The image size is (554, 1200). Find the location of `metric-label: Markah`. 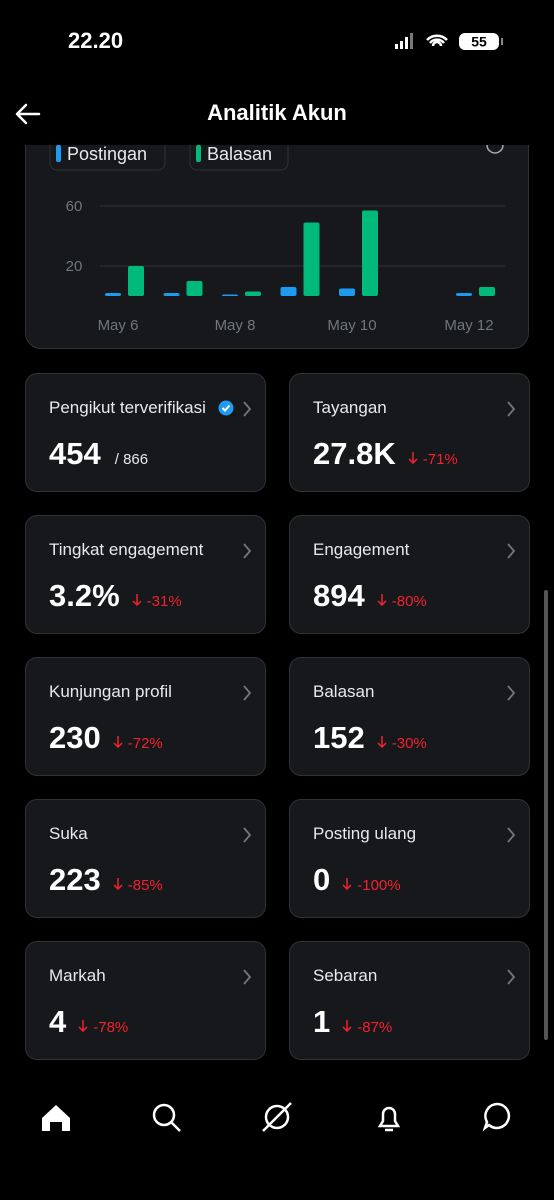

metric-label: Markah is located at coordinates (77, 975).